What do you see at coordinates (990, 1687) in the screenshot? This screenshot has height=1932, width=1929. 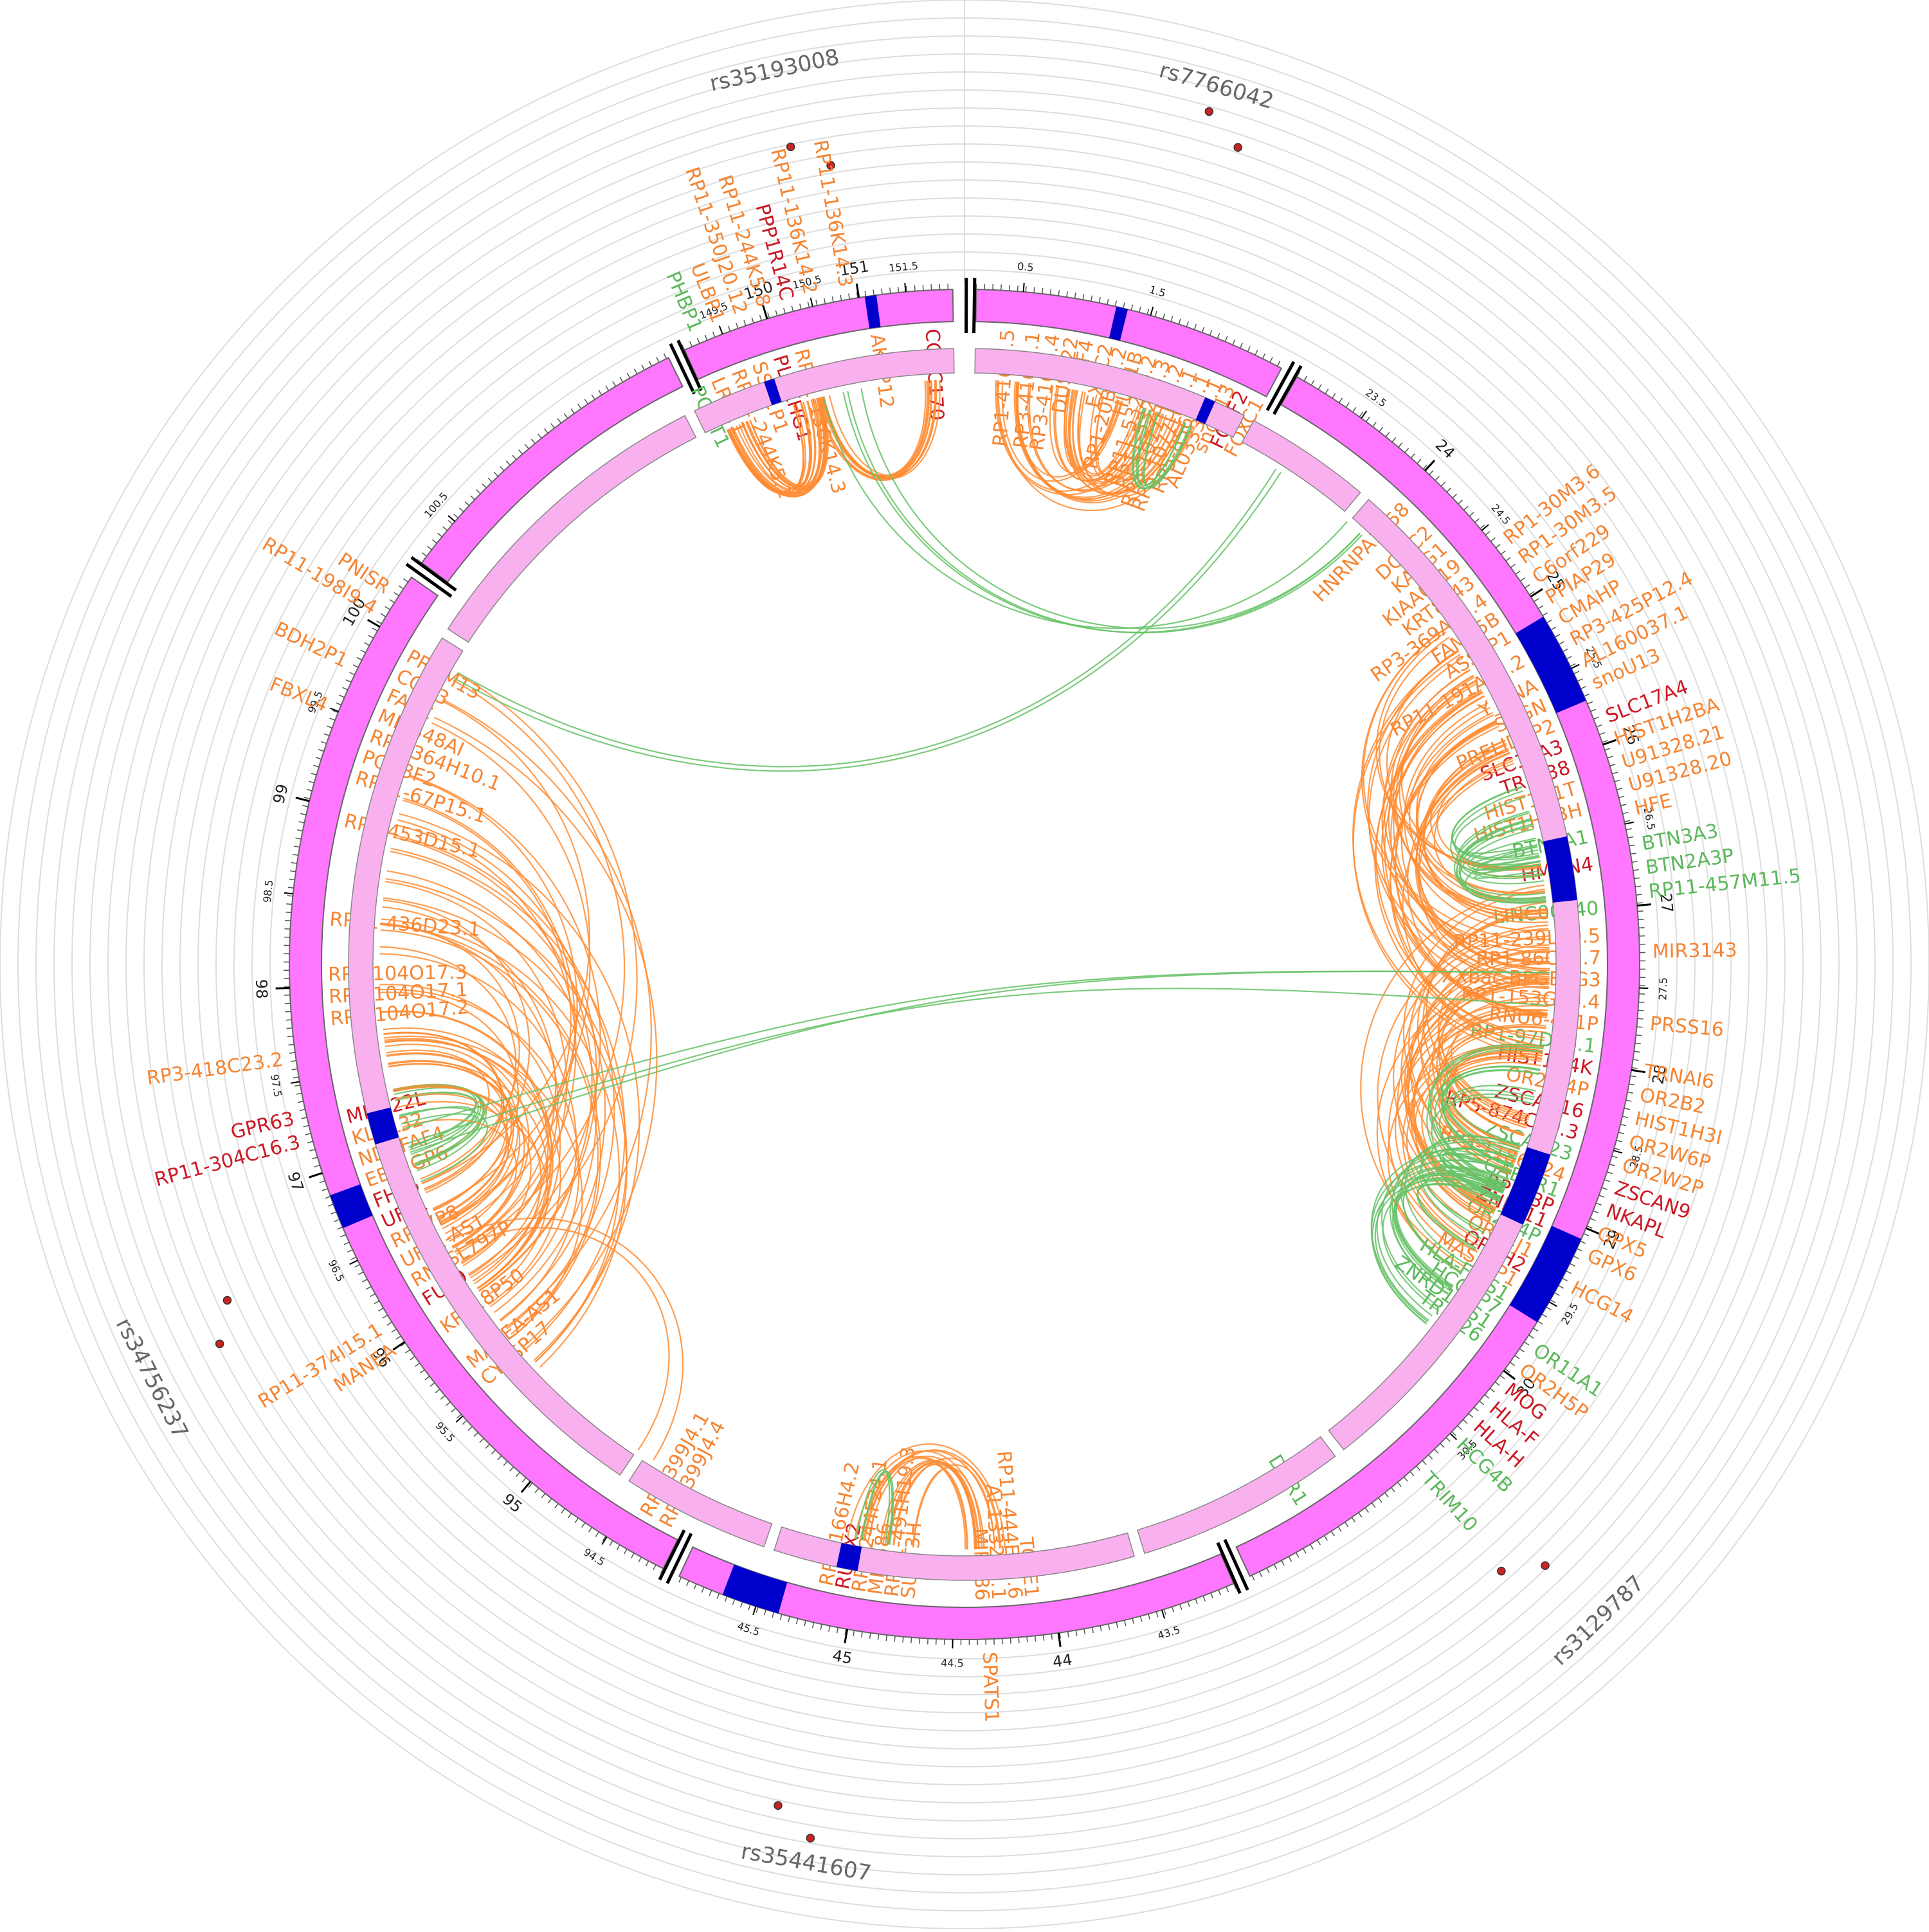 I see `gene-label: SPATS1` at bounding box center [990, 1687].